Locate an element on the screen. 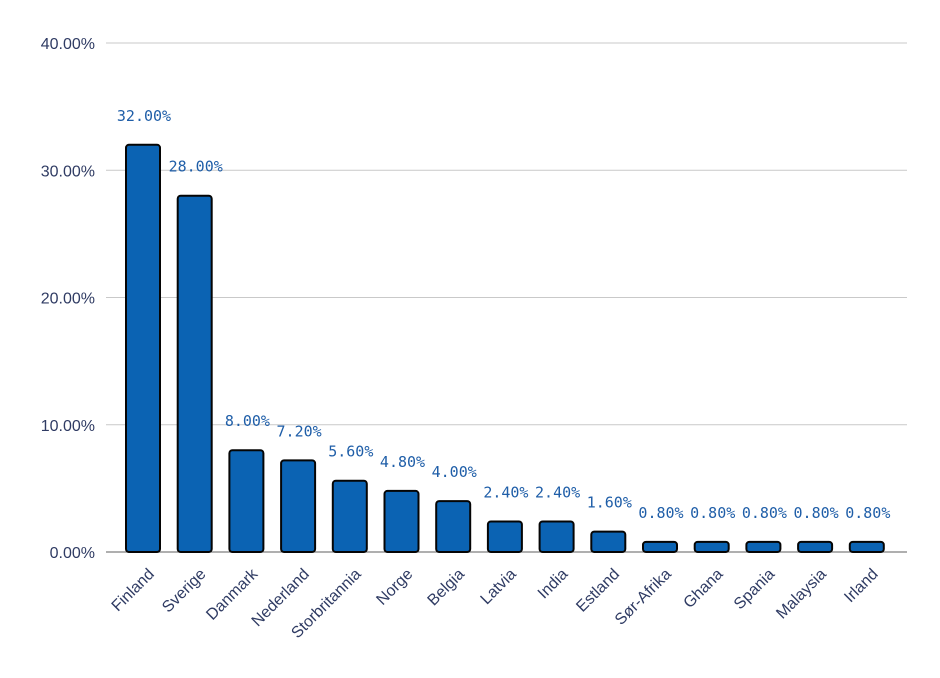  data-label-nederland: 7.20% is located at coordinates (299, 431).